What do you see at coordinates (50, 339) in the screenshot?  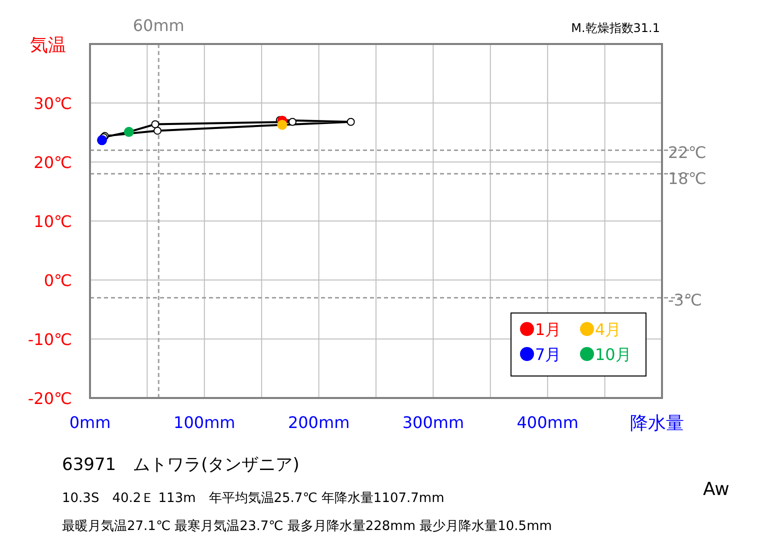 I see `y-tick-label: -10℃` at bounding box center [50, 339].